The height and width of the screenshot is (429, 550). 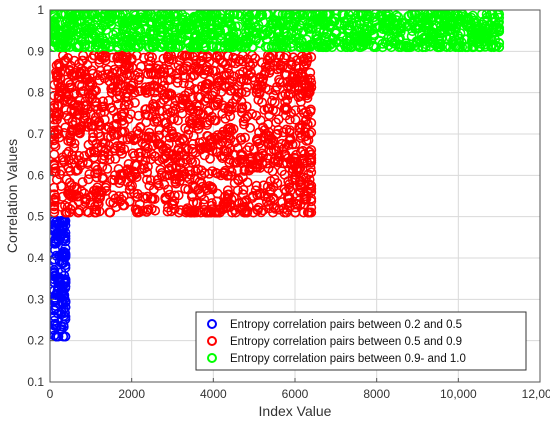 I want to click on x-tick-label: 8000, so click(x=376, y=394).